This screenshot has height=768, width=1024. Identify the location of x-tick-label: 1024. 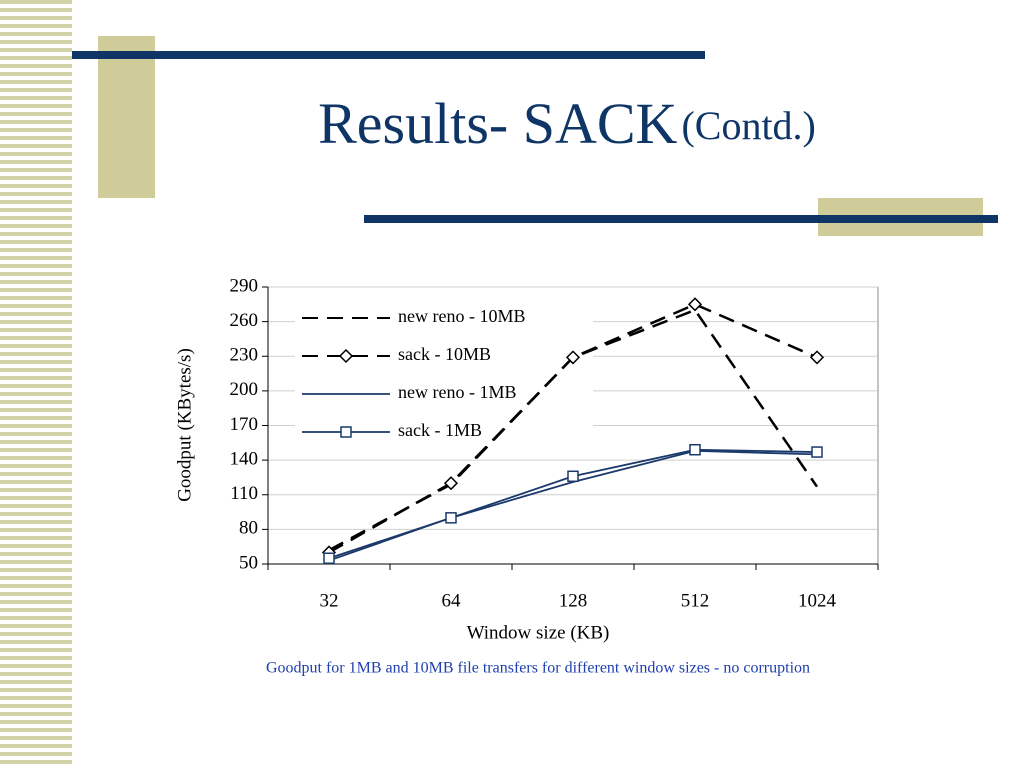
(817, 600).